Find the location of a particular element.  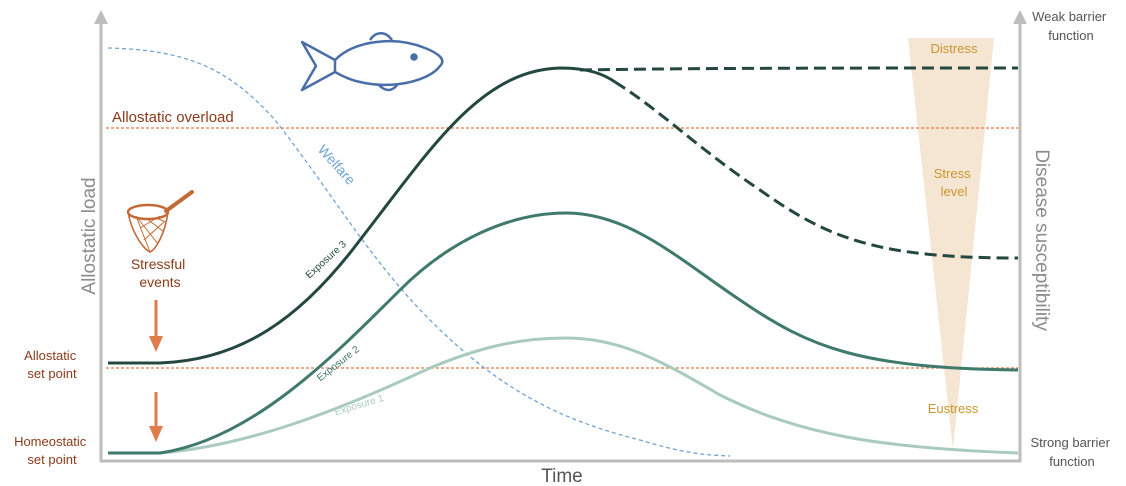

exposure-3-dashed-recovery is located at coordinates (816, 170).